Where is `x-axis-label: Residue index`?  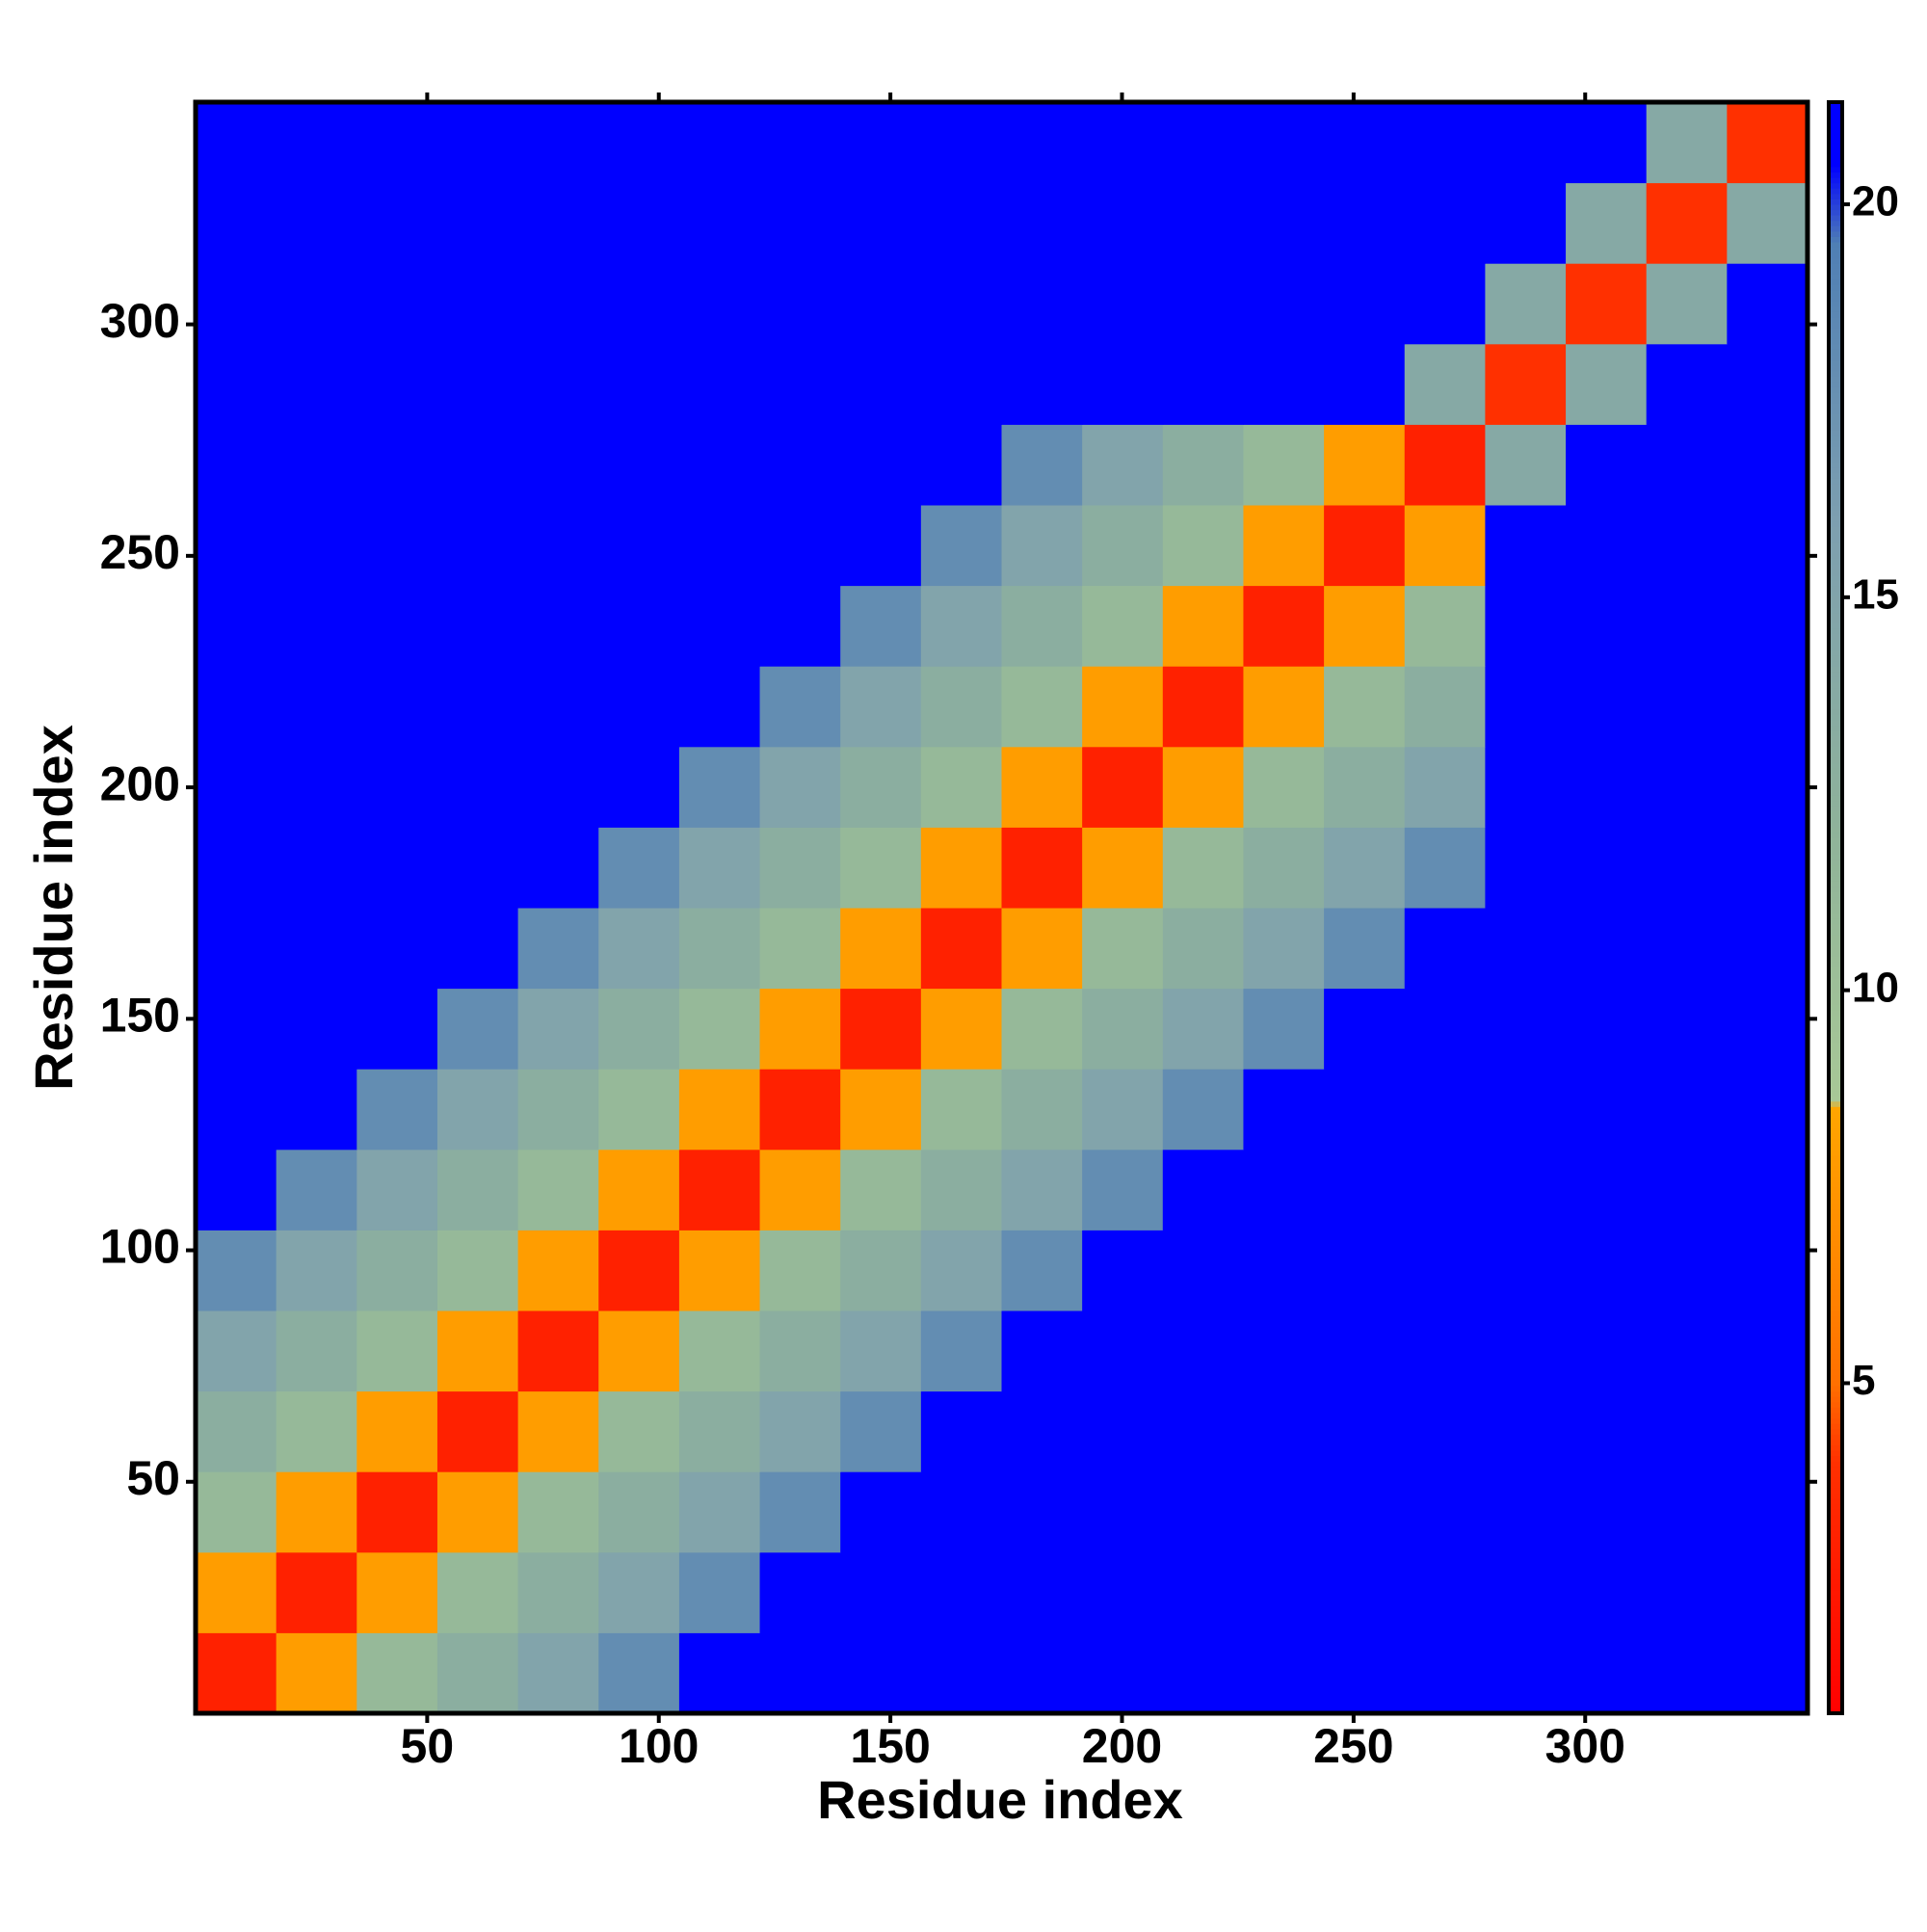
x-axis-label: Residue index is located at coordinates (1000, 1799).